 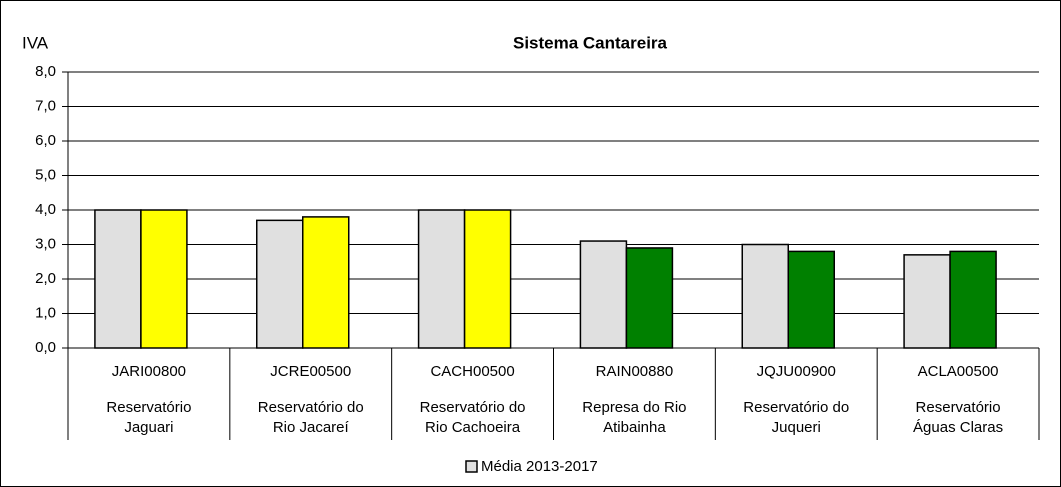 What do you see at coordinates (958, 427) in the screenshot?
I see `location-label: Águas Claras` at bounding box center [958, 427].